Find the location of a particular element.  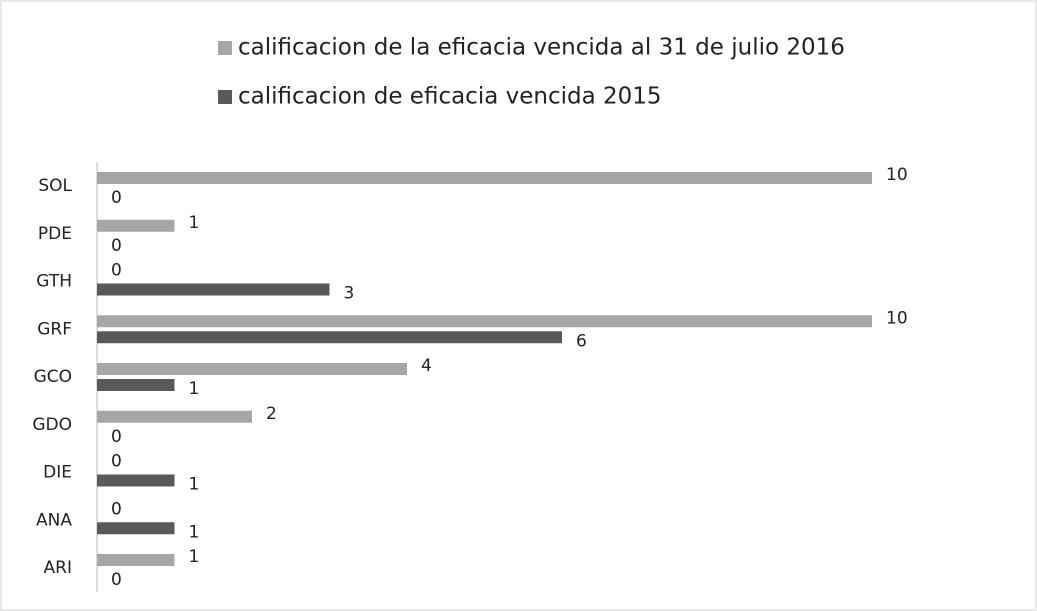

data-label: 4 is located at coordinates (426, 366).